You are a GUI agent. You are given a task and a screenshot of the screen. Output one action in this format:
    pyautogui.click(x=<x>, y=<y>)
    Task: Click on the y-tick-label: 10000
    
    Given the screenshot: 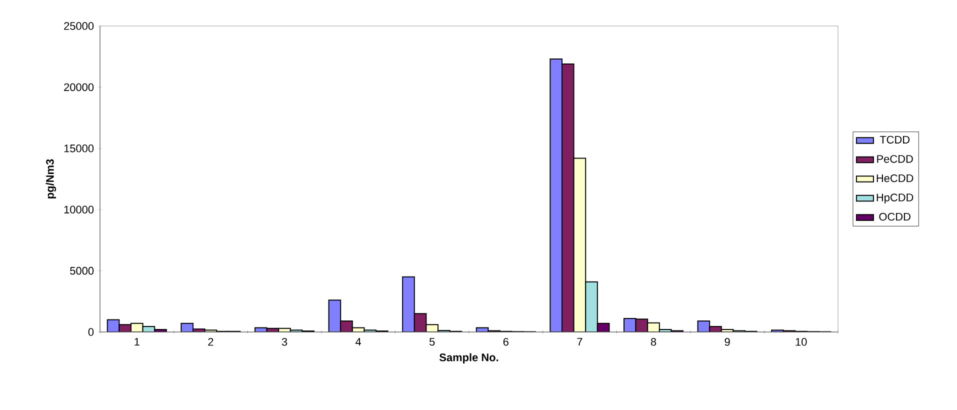 What is the action you would take?
    pyautogui.click(x=79, y=210)
    